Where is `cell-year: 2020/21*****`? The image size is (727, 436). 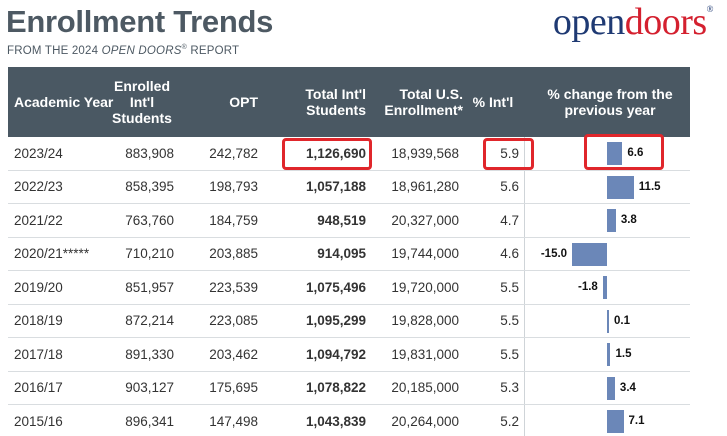
cell-year: 2020/21***** is located at coordinates (52, 254).